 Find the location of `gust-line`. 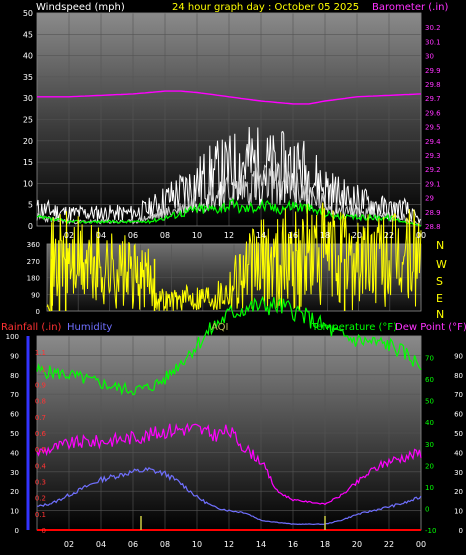

gust-line is located at coordinates (229, 175).